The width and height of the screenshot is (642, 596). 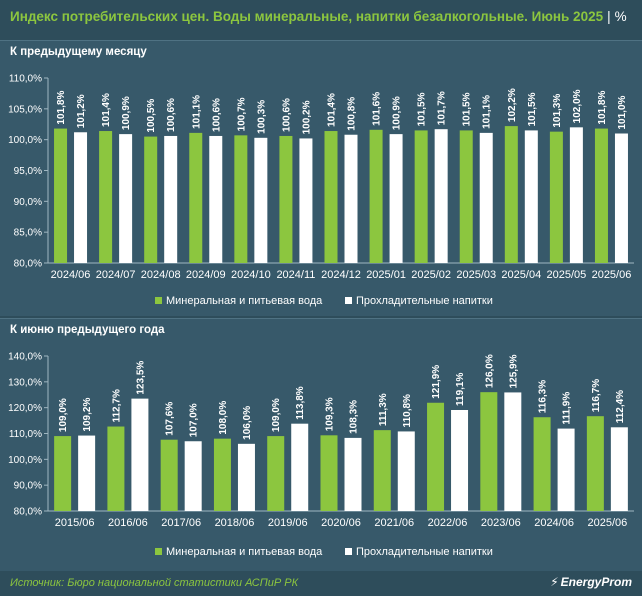 I want to click on x-tick-label: 2024/08, so click(x=161, y=275).